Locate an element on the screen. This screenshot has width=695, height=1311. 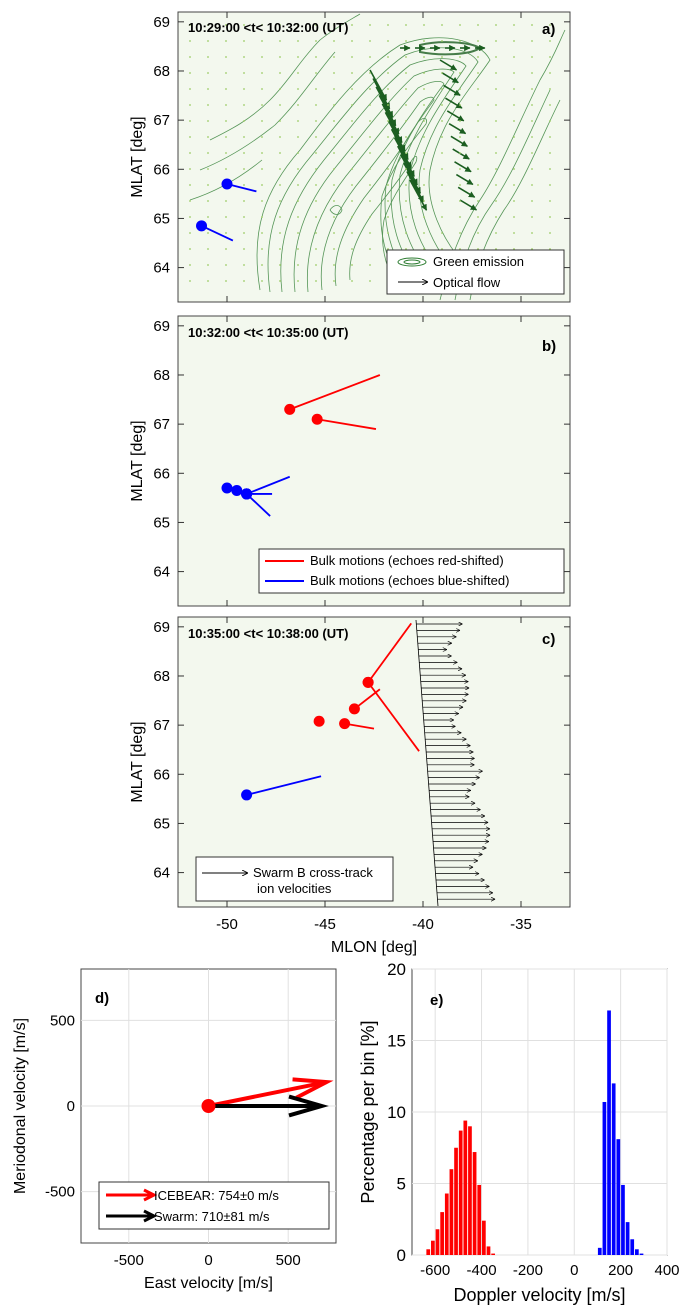
ytick-label: 67 is located at coordinates (161, 725).